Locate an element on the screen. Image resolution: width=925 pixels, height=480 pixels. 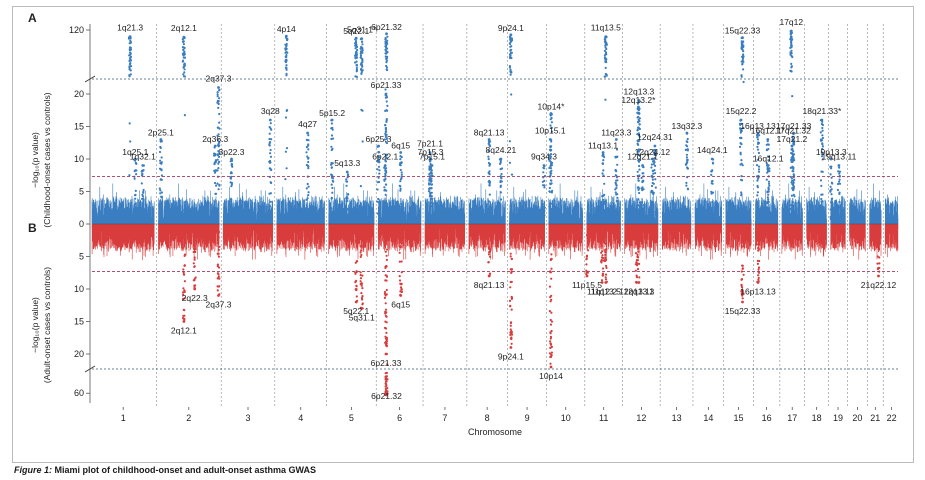
top-peak-label: 6p22.1 is located at coordinates (385, 157).